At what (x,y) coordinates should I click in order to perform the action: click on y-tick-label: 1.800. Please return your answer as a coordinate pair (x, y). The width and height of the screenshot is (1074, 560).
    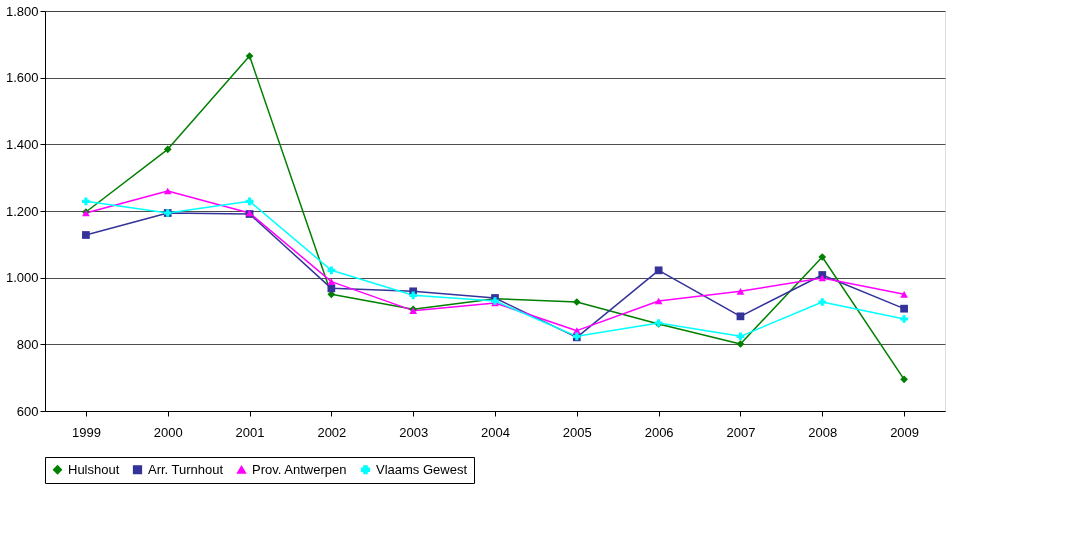
    Looking at the image, I should click on (22, 11).